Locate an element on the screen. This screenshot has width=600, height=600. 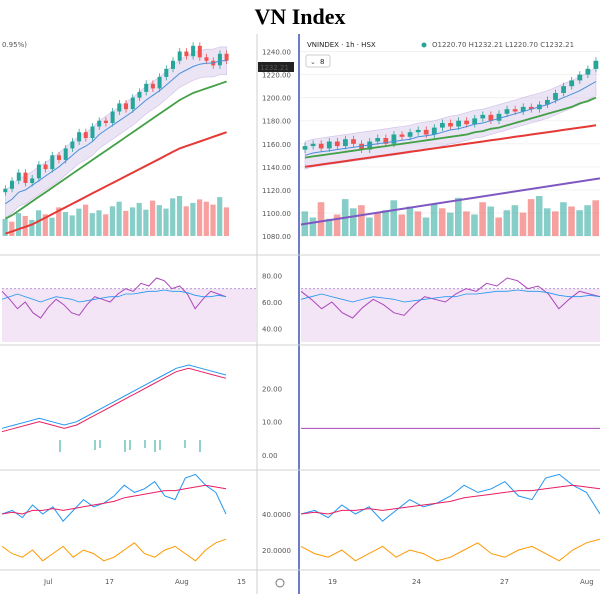
rsi-signal-line is located at coordinates (114, 296).